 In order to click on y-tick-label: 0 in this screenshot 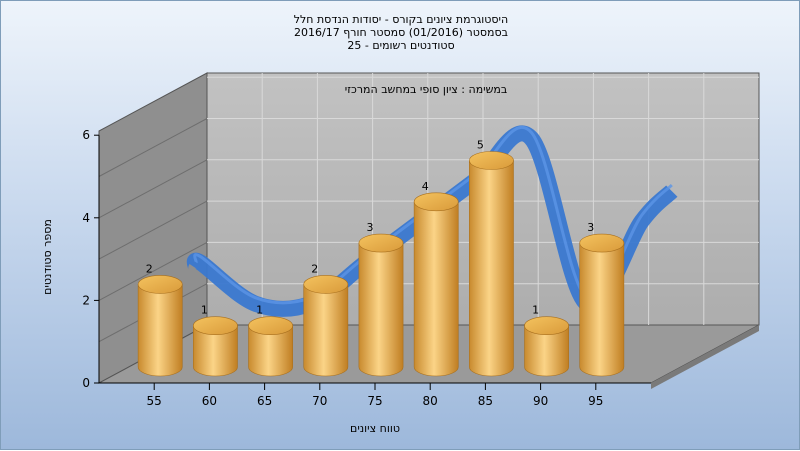, I will do `click(86, 383)`.